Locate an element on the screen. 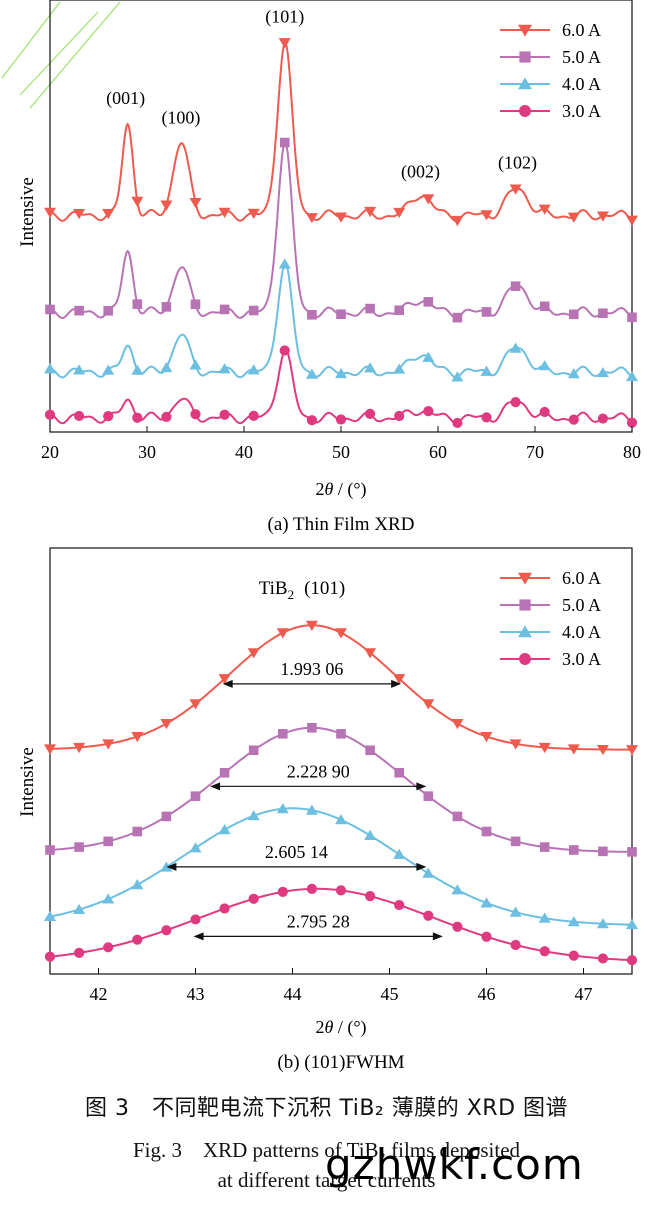 Image resolution: width=653 pixels, height=1210 pixels. x-tick-label: 40 is located at coordinates (244, 452).